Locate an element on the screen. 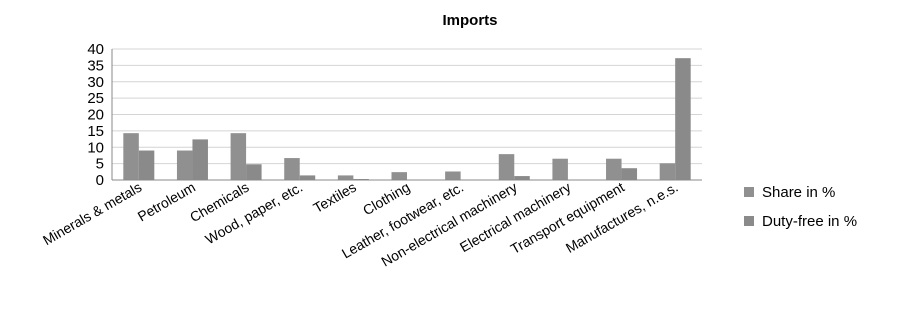  chart-title: Imports is located at coordinates (469, 20).